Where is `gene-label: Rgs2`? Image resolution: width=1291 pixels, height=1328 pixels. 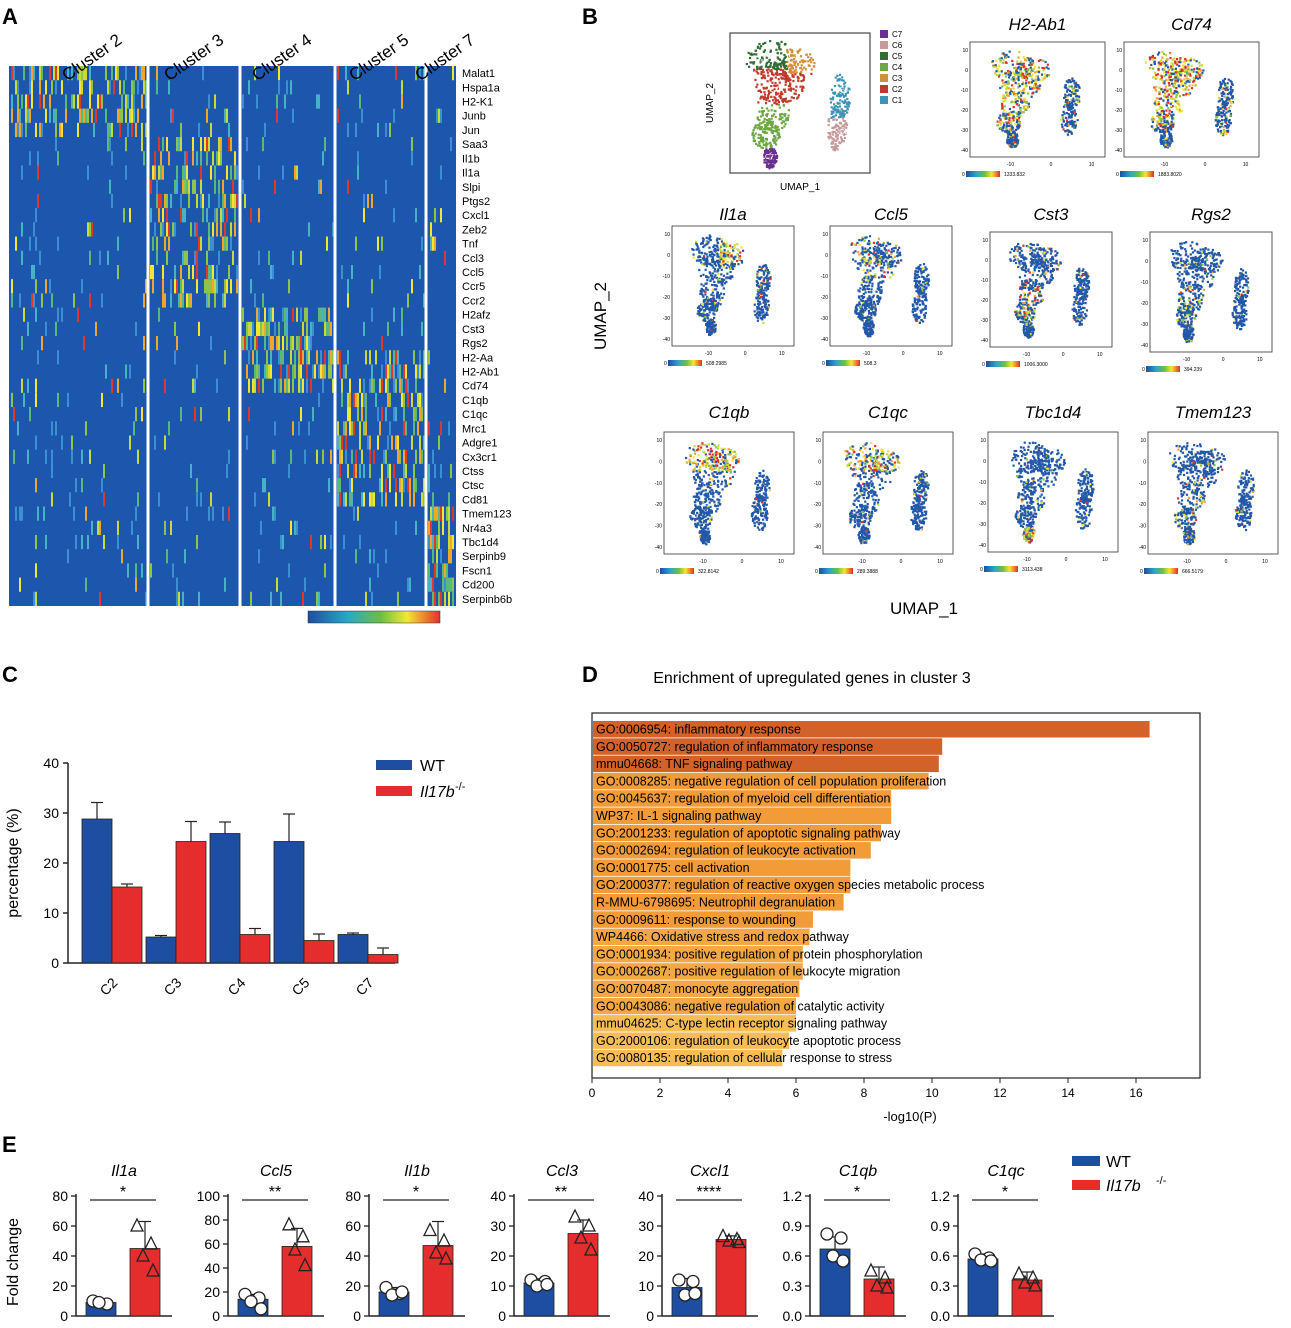 gene-label: Rgs2 is located at coordinates (475, 344).